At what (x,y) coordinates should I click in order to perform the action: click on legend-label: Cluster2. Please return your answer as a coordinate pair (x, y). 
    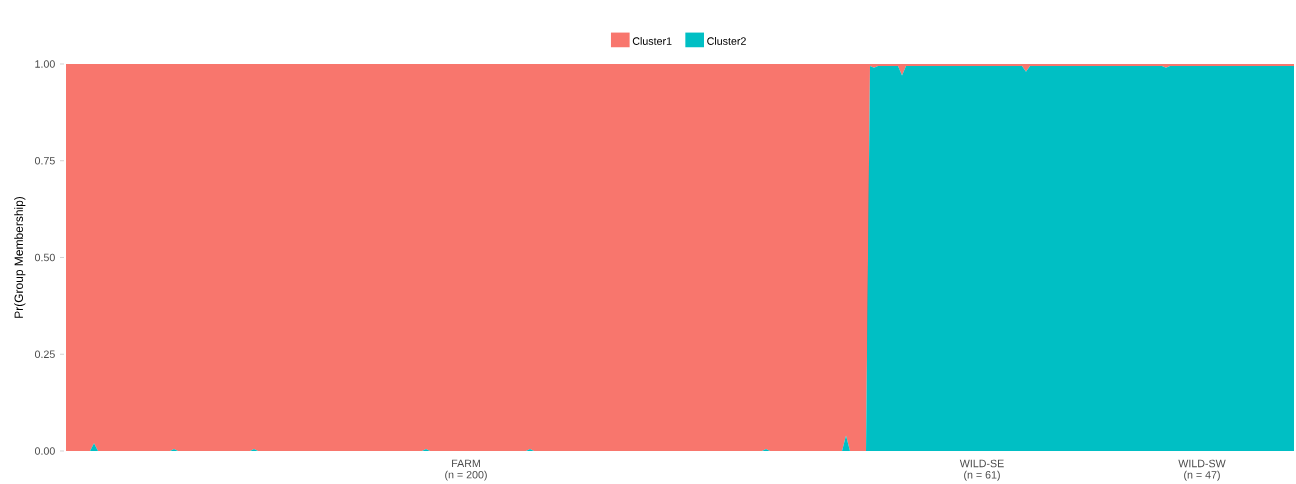
    Looking at the image, I should click on (726, 41).